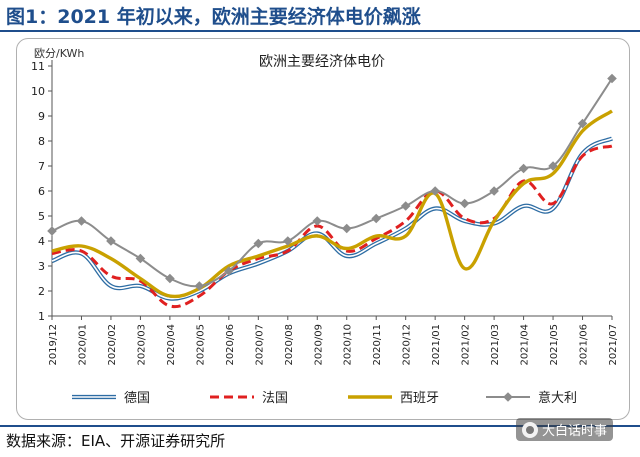 Image resolution: width=640 pixels, height=457 pixels. Describe the element at coordinates (41, 316) in the screenshot. I see `y-tick-label: 1` at that location.